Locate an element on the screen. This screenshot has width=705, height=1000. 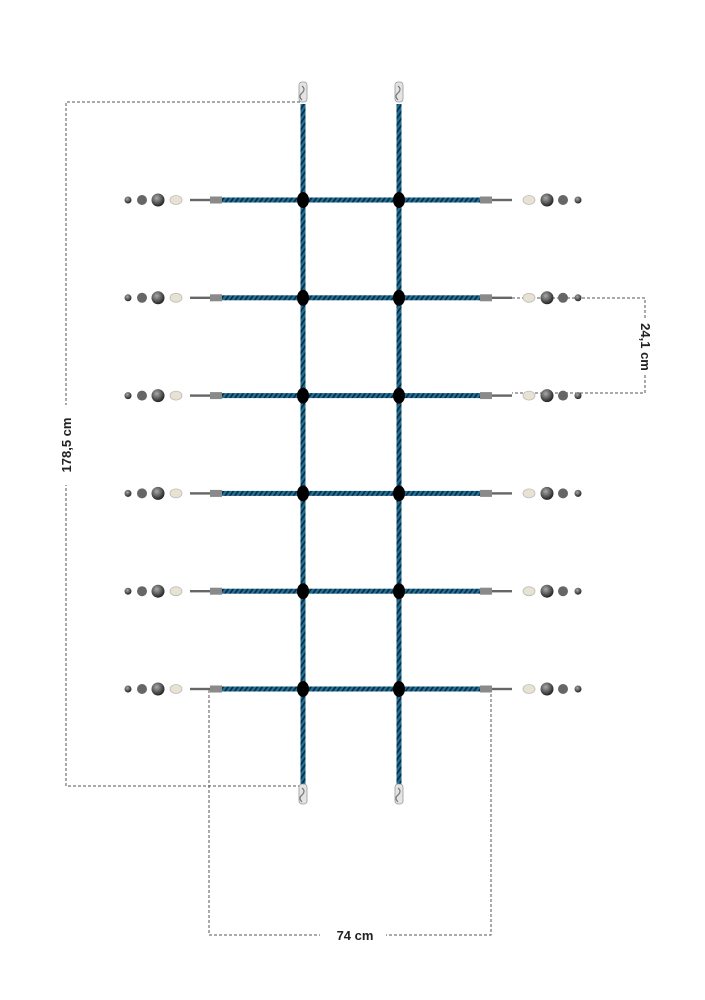
height-label: 178,5 cm is located at coordinates (66, 445).